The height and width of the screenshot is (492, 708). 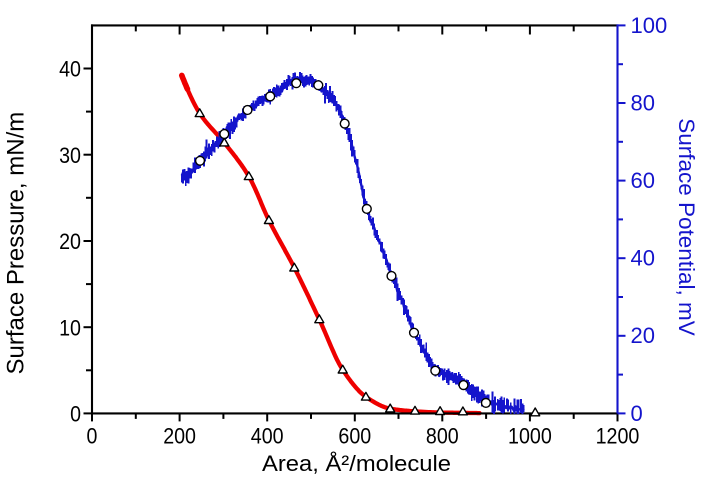 What do you see at coordinates (686, 227) in the screenshot?
I see `svg-text: Surface Potential, mV` at bounding box center [686, 227].